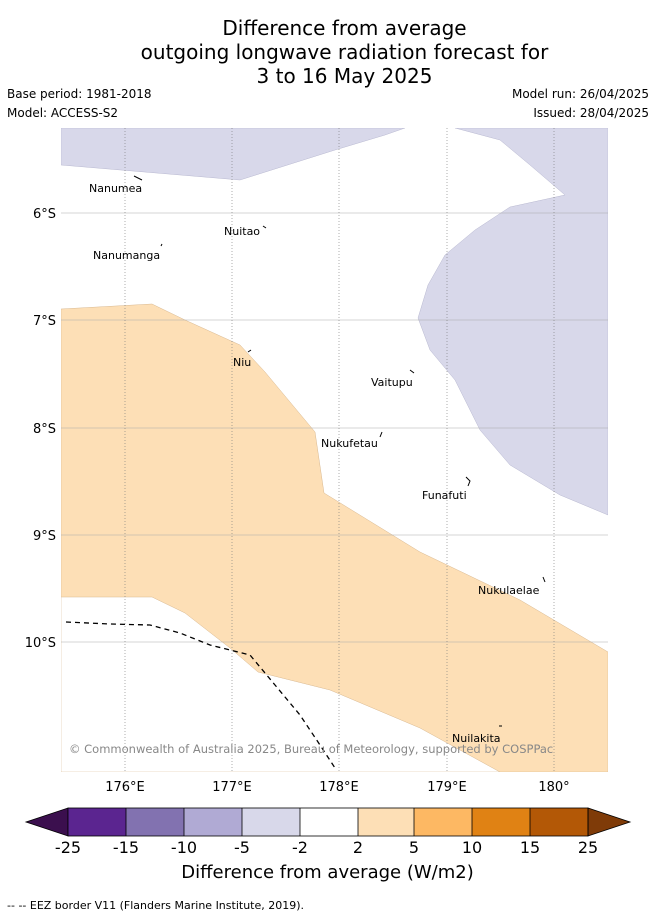 The width and height of the screenshot is (655, 919). What do you see at coordinates (339, 787) in the screenshot?
I see `lon-tick-label: 178°E` at bounding box center [339, 787].